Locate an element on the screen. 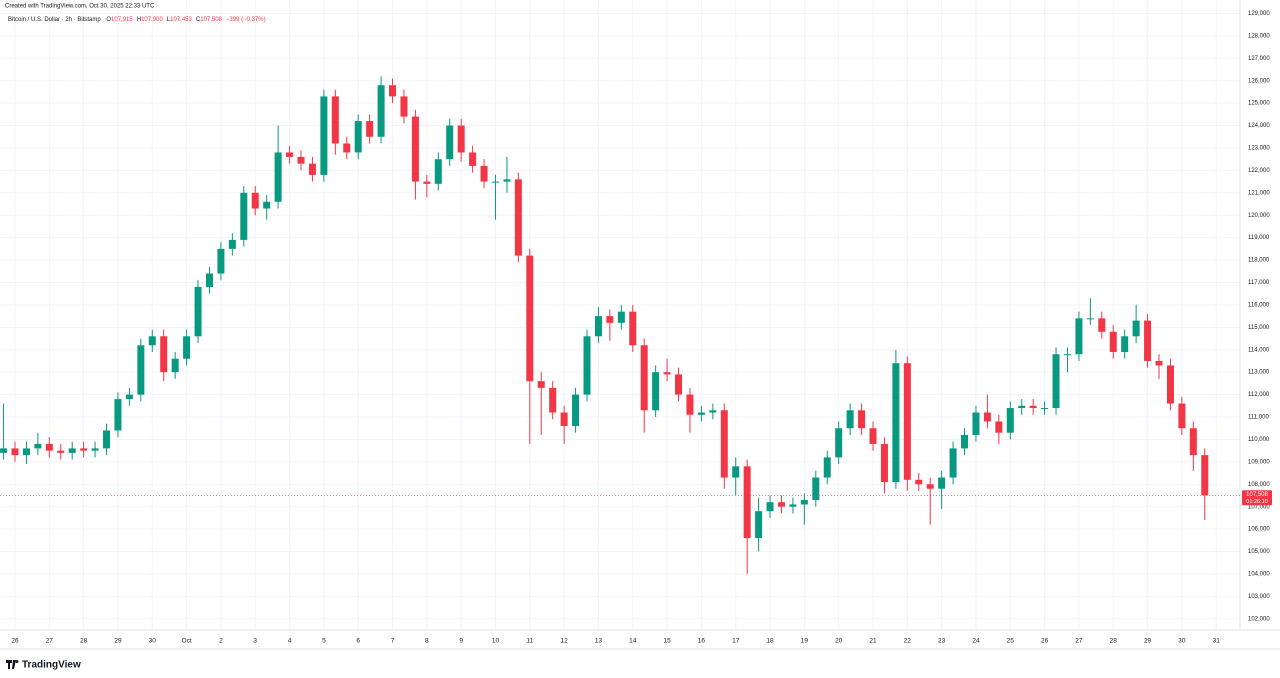  y-tick-label: 114,000 is located at coordinates (1259, 350).